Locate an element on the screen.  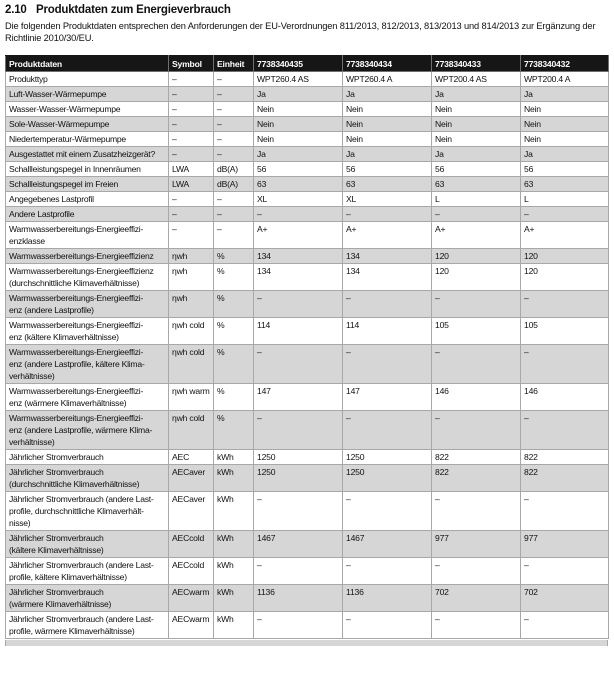
value-cell: A+ is located at coordinates (387, 235).